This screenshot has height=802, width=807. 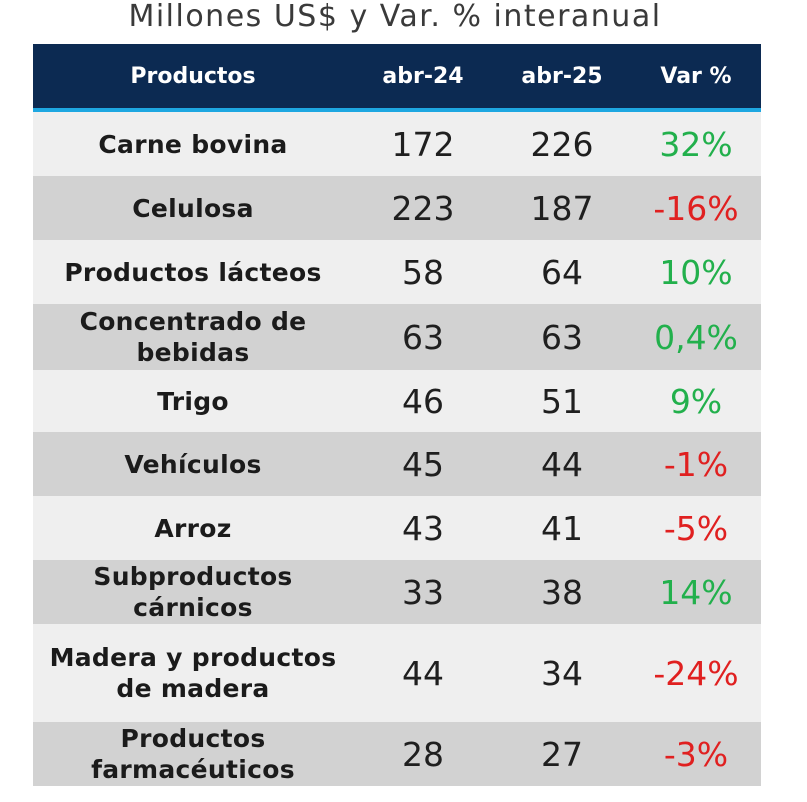 I want to click on value-abr-25: 51, so click(x=562, y=401).